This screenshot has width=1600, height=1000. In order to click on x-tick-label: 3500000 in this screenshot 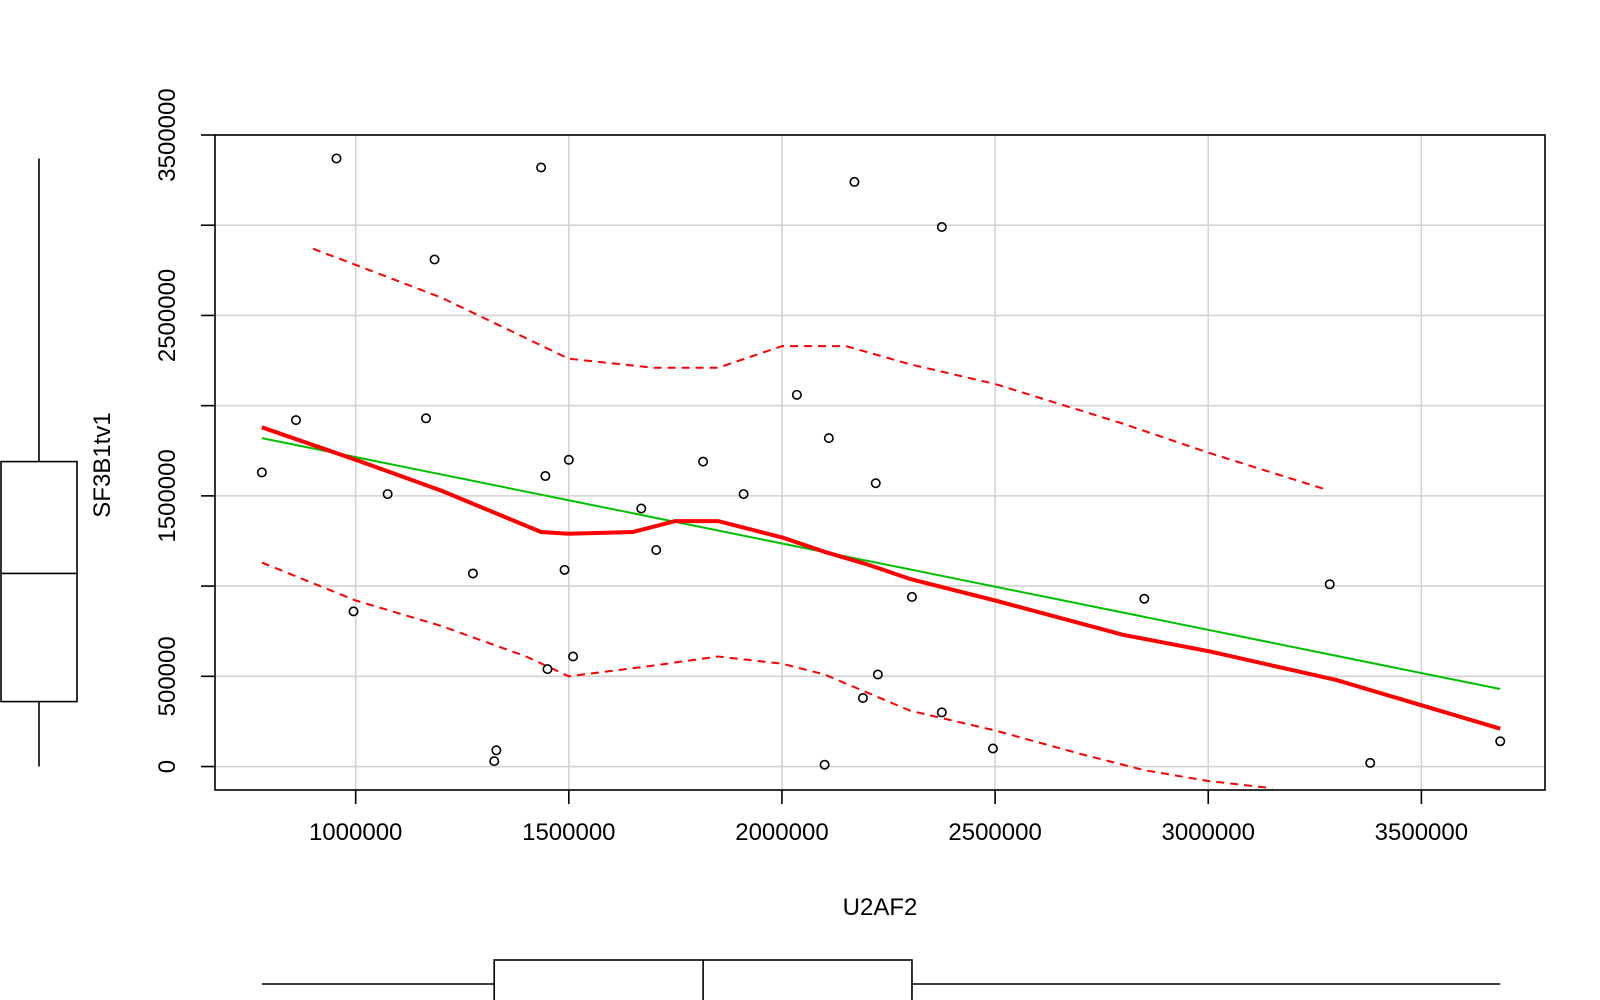, I will do `click(1421, 832)`.